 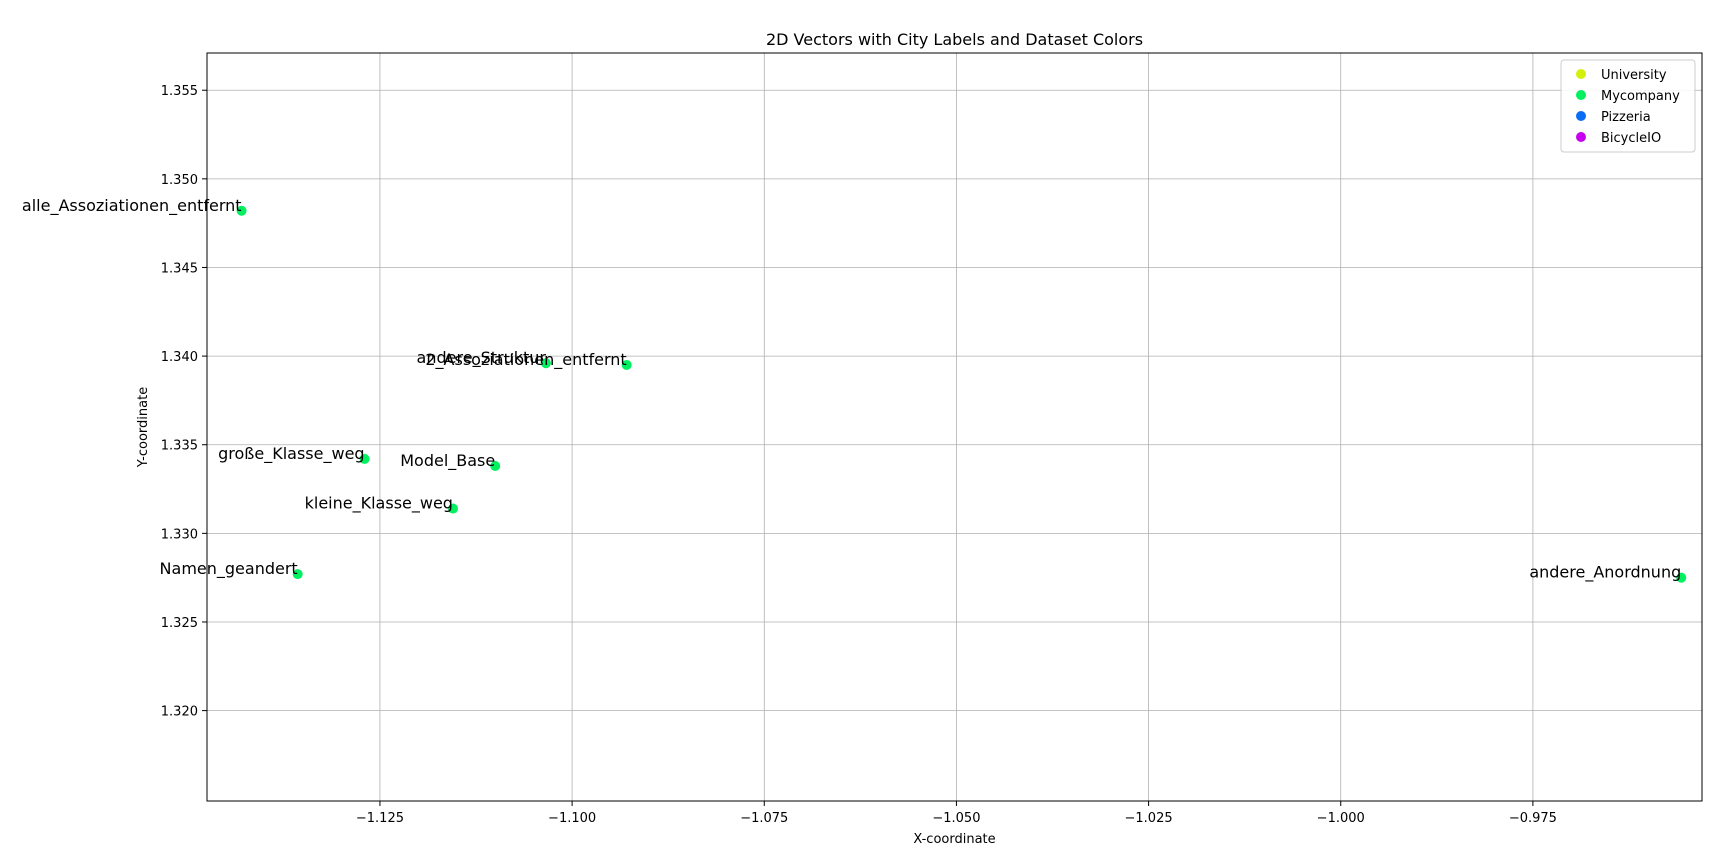 What do you see at coordinates (1533, 818) in the screenshot?
I see `x-tick-label: −0.975` at bounding box center [1533, 818].